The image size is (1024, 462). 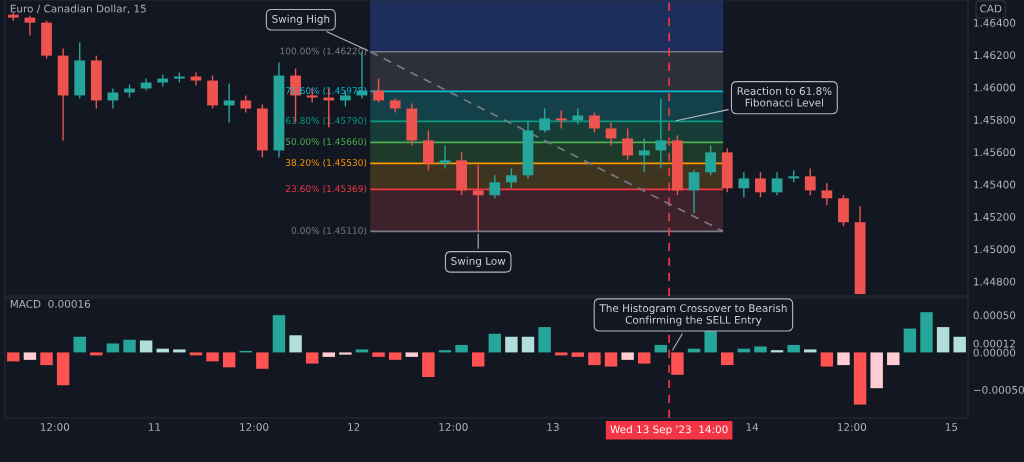 What do you see at coordinates (326, 142) in the screenshot?
I see `ref-line-label: 50.00% (1.45660)` at bounding box center [326, 142].